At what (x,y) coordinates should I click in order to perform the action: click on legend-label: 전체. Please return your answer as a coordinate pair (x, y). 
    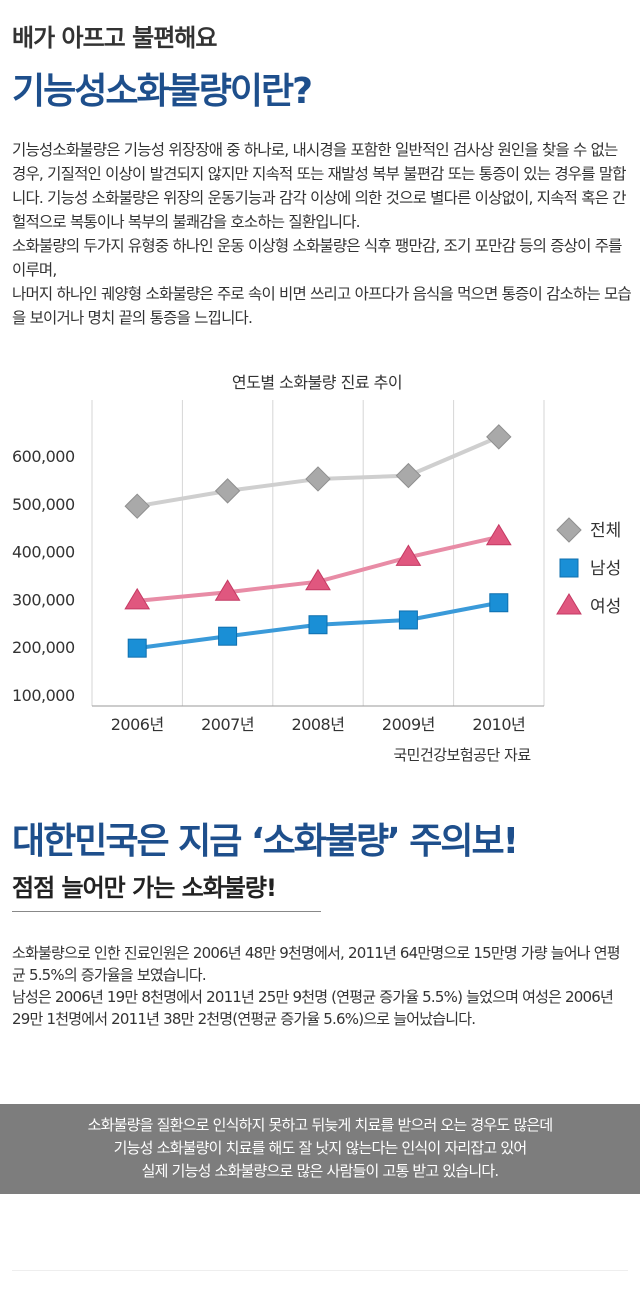
    Looking at the image, I should click on (605, 531).